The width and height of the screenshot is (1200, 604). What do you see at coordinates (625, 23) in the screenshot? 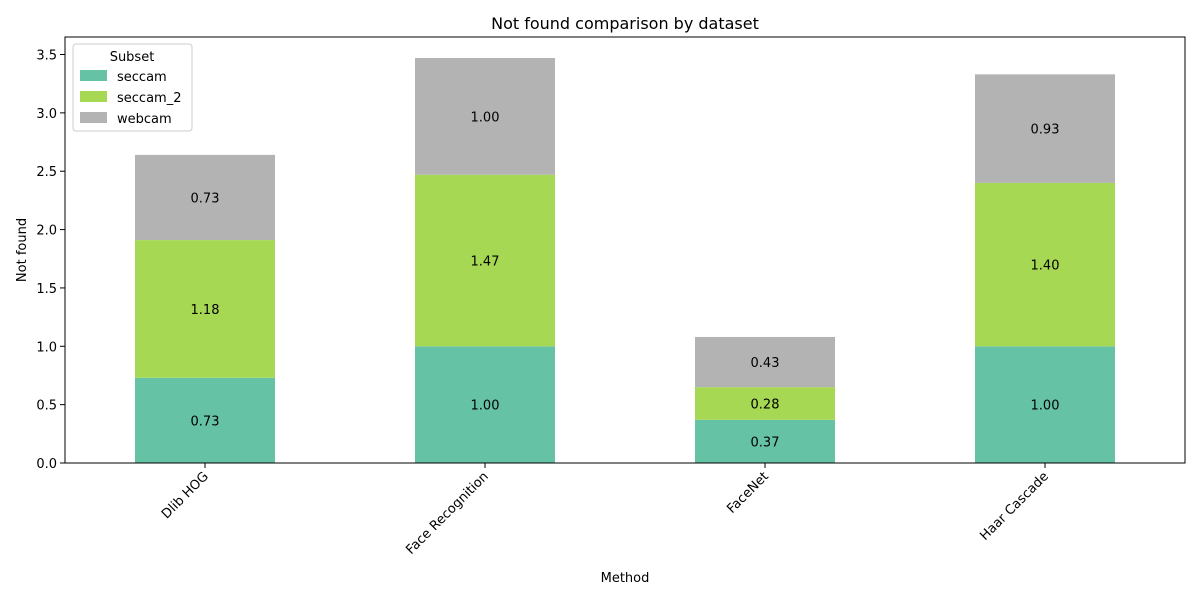
I see `chart-title: Not found comparison by dataset` at bounding box center [625, 23].